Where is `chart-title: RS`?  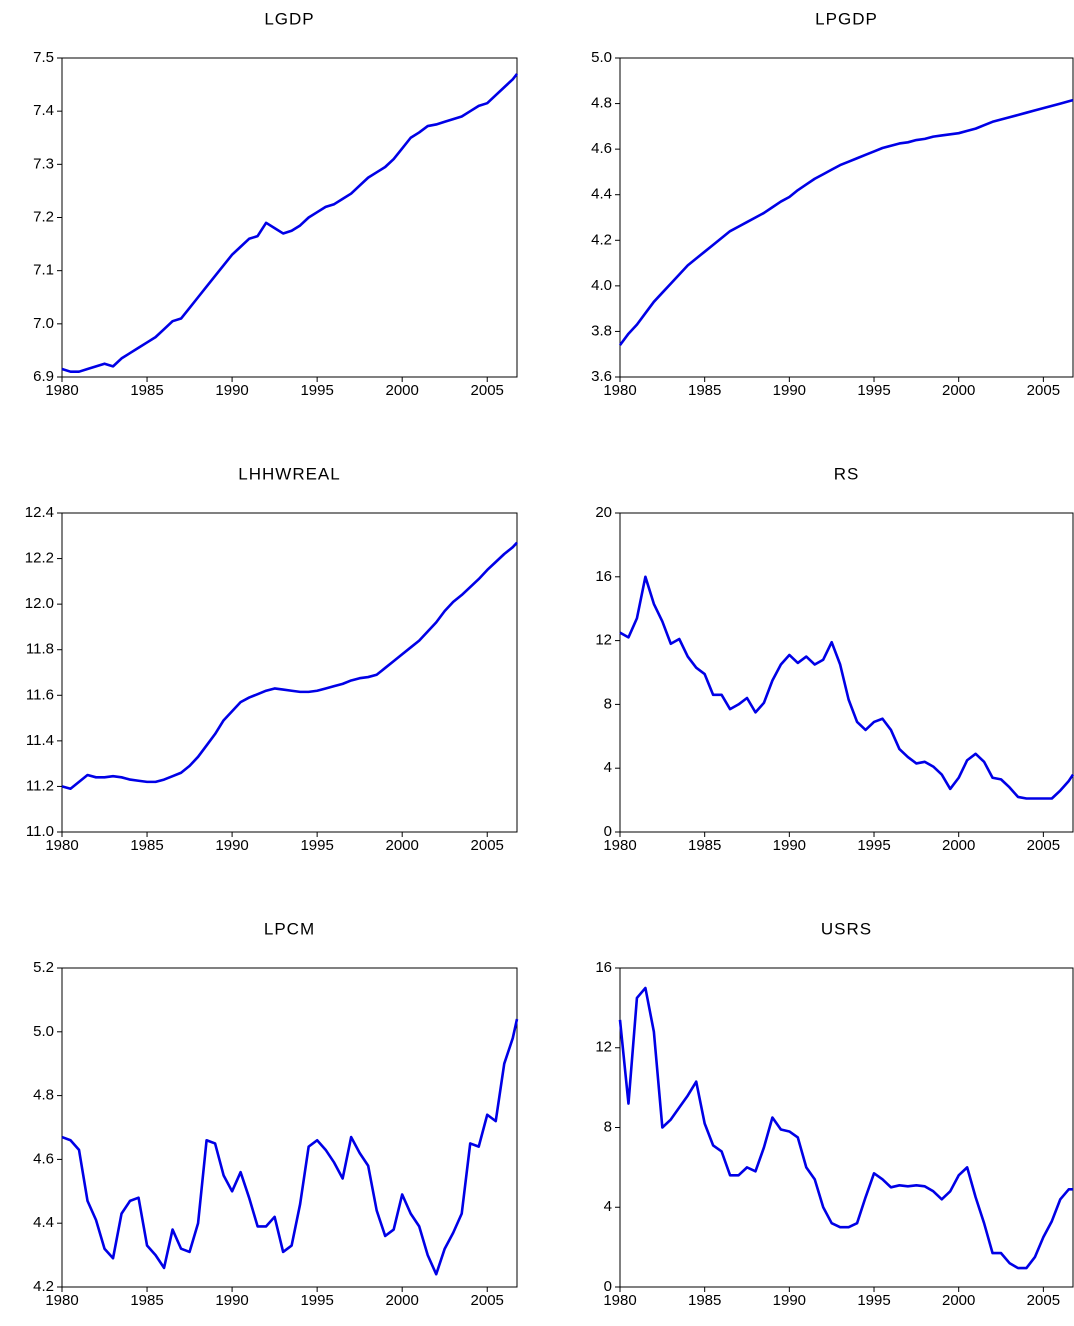
chart-title: RS is located at coordinates (847, 473).